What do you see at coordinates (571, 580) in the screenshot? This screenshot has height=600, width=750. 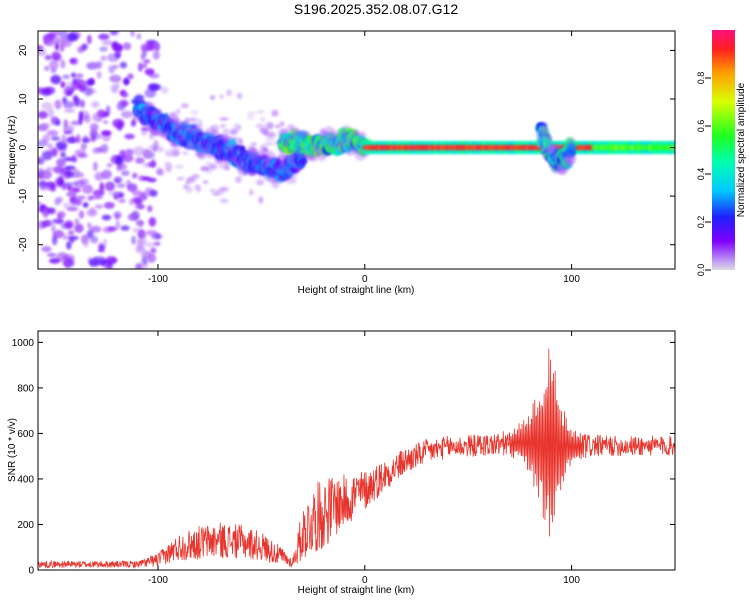 I see `x-tick-label: 100` at bounding box center [571, 580].